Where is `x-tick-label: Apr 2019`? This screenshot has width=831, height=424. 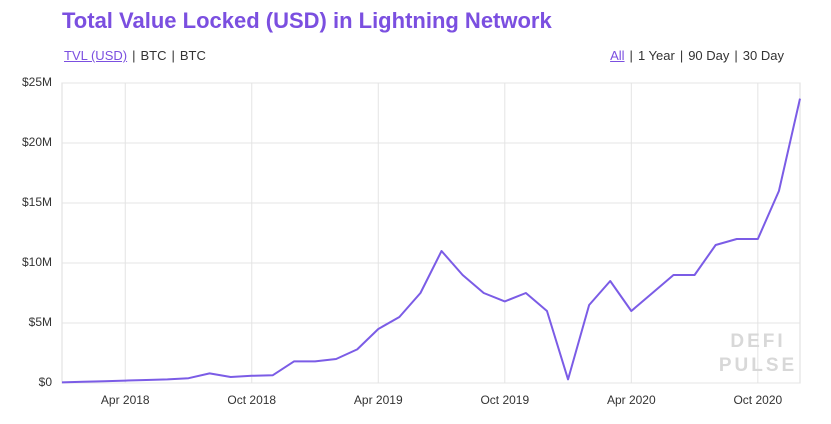 x-tick-label: Apr 2019 is located at coordinates (378, 400).